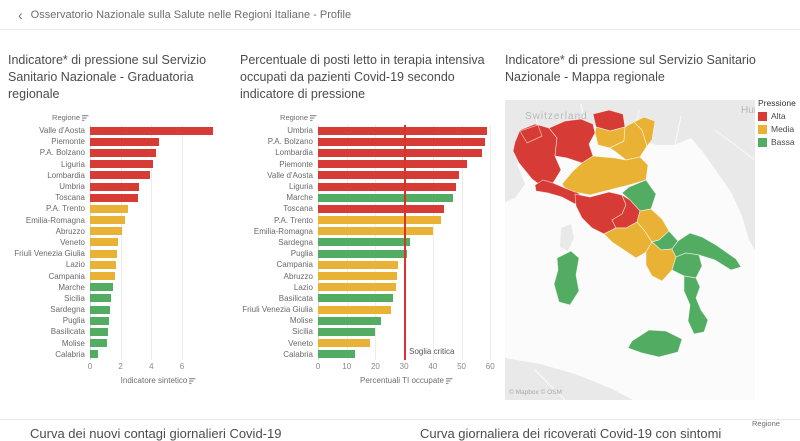 The height and width of the screenshot is (441, 800). What do you see at coordinates (49, 117) in the screenshot?
I see `ranking-column-header: Regione` at bounding box center [49, 117].